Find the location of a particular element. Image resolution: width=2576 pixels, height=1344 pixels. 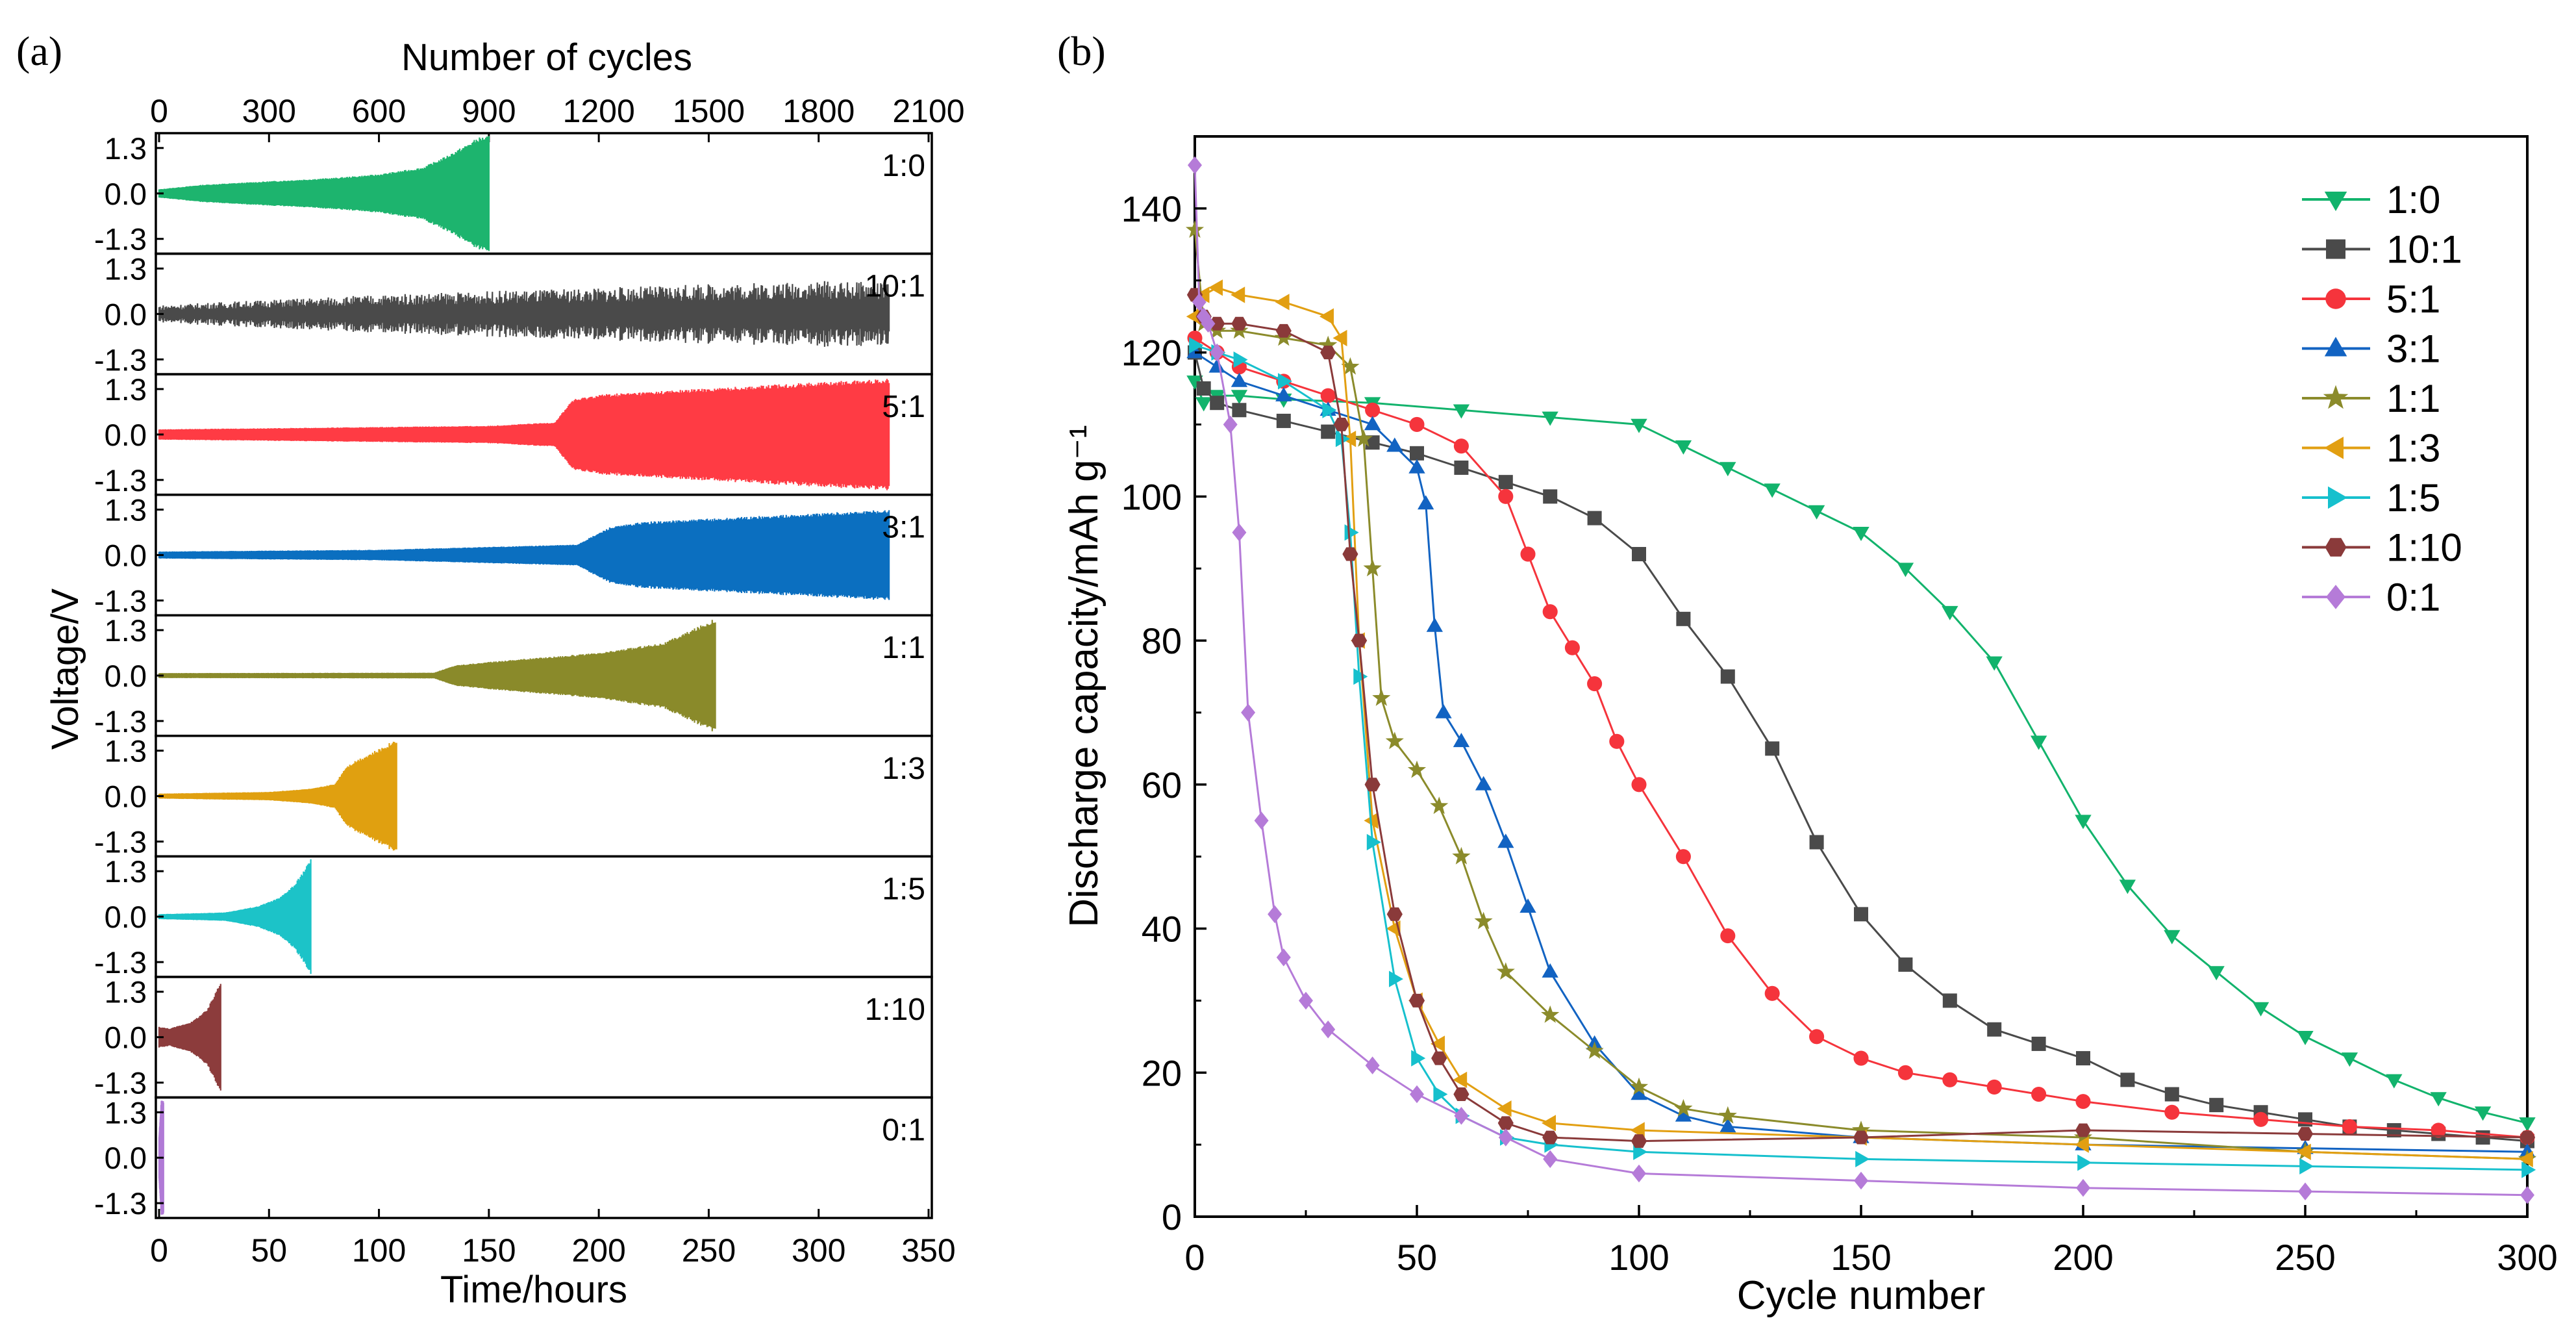

y-tick-label: 0 is located at coordinates (1172, 1217).